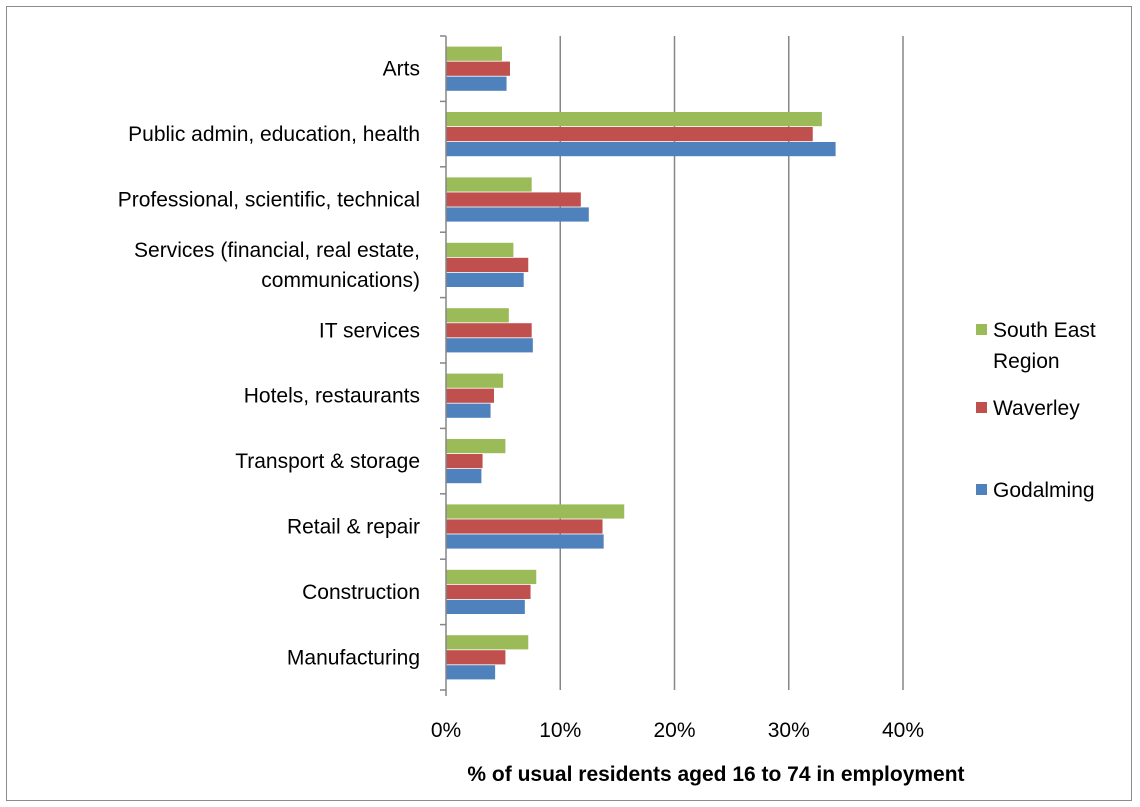 Image resolution: width=1140 pixels, height=807 pixels. What do you see at coordinates (401, 69) in the screenshot?
I see `category-label: Arts` at bounding box center [401, 69].